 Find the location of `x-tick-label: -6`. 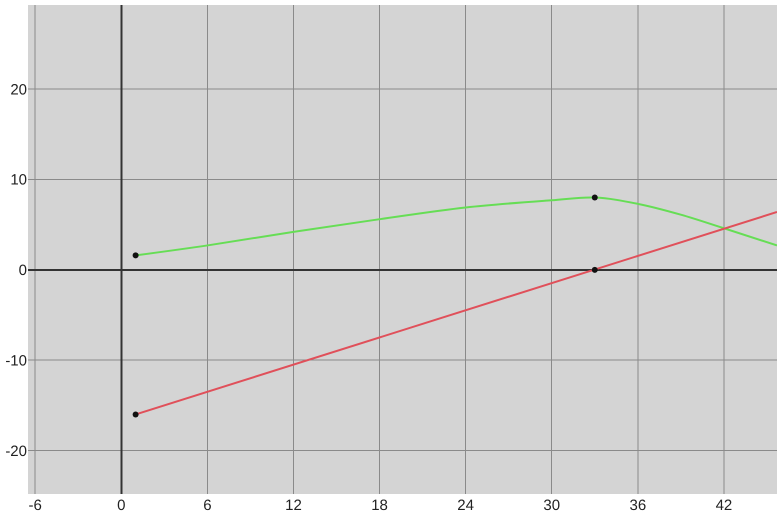

x-tick-label: -6 is located at coordinates (35, 505).